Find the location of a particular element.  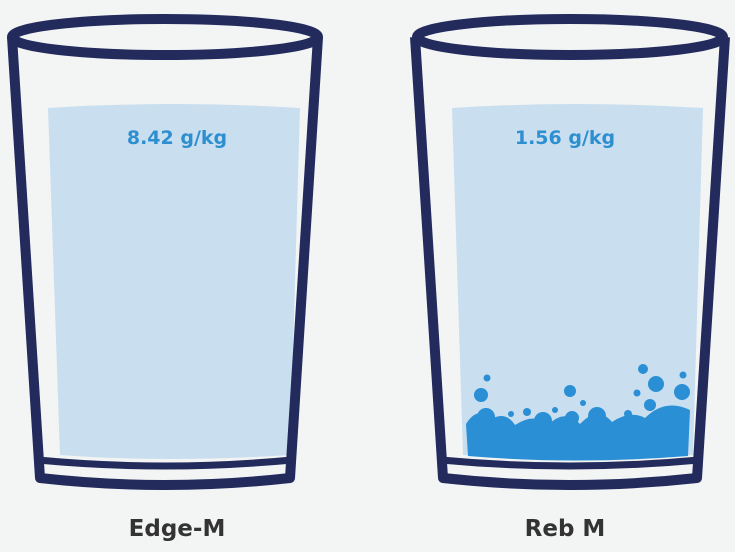

label: Edge-M is located at coordinates (177, 529).